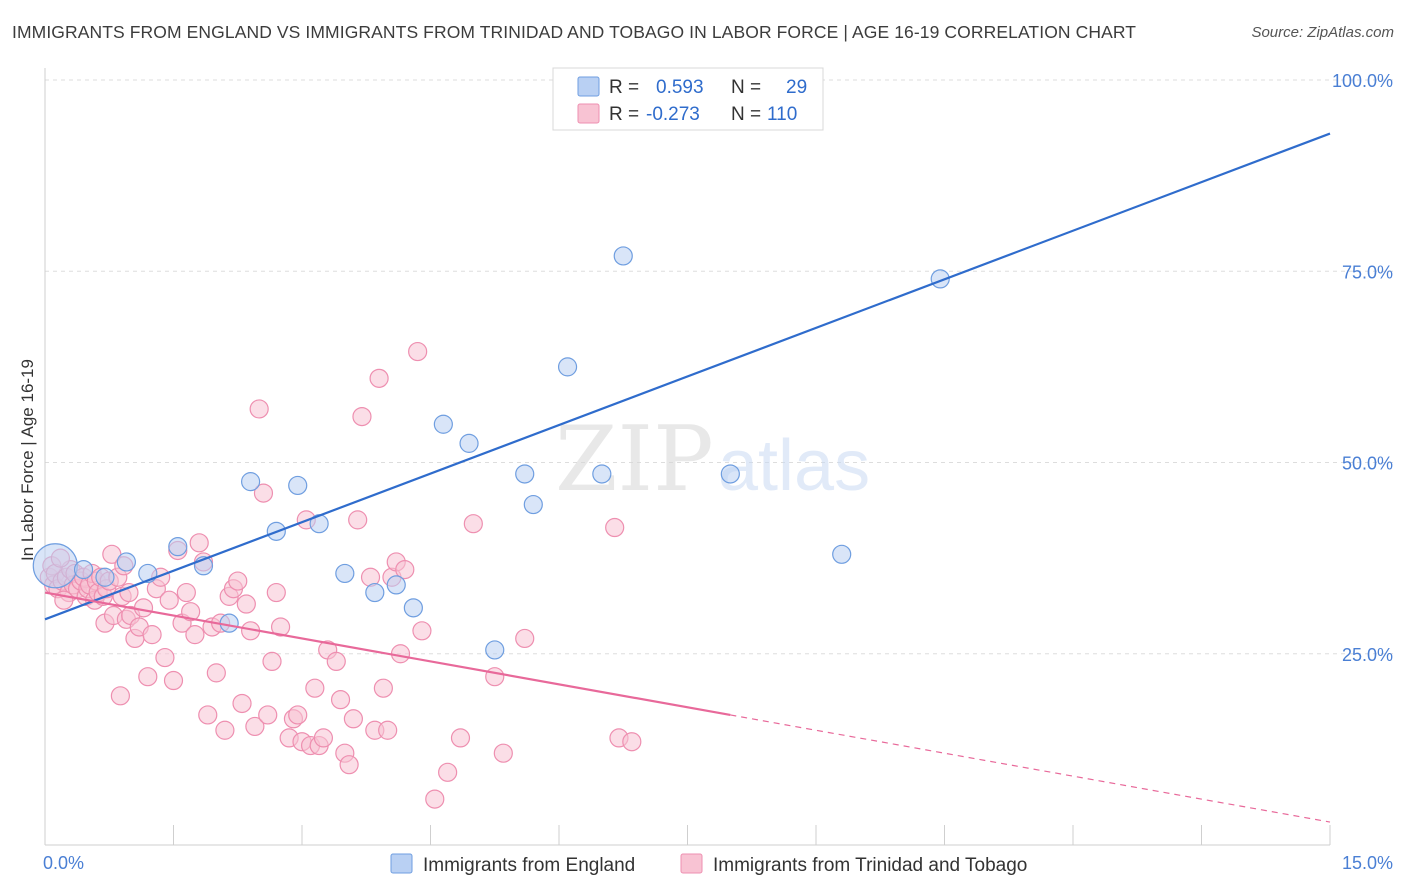 The width and height of the screenshot is (1406, 892). I want to click on legend-r-label-england: R =, so click(624, 87).